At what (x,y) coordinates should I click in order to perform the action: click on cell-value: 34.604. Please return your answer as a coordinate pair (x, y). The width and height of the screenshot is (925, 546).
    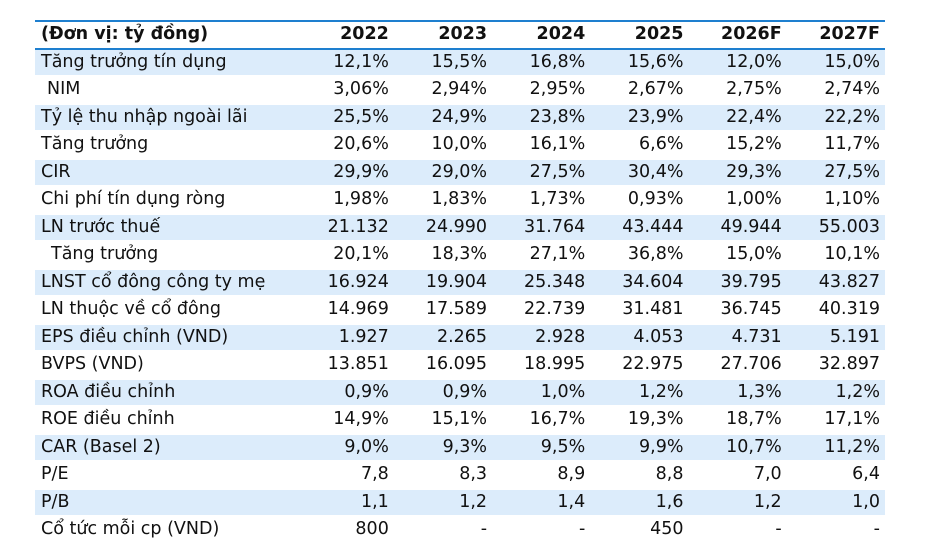
    Looking at the image, I should click on (639, 282).